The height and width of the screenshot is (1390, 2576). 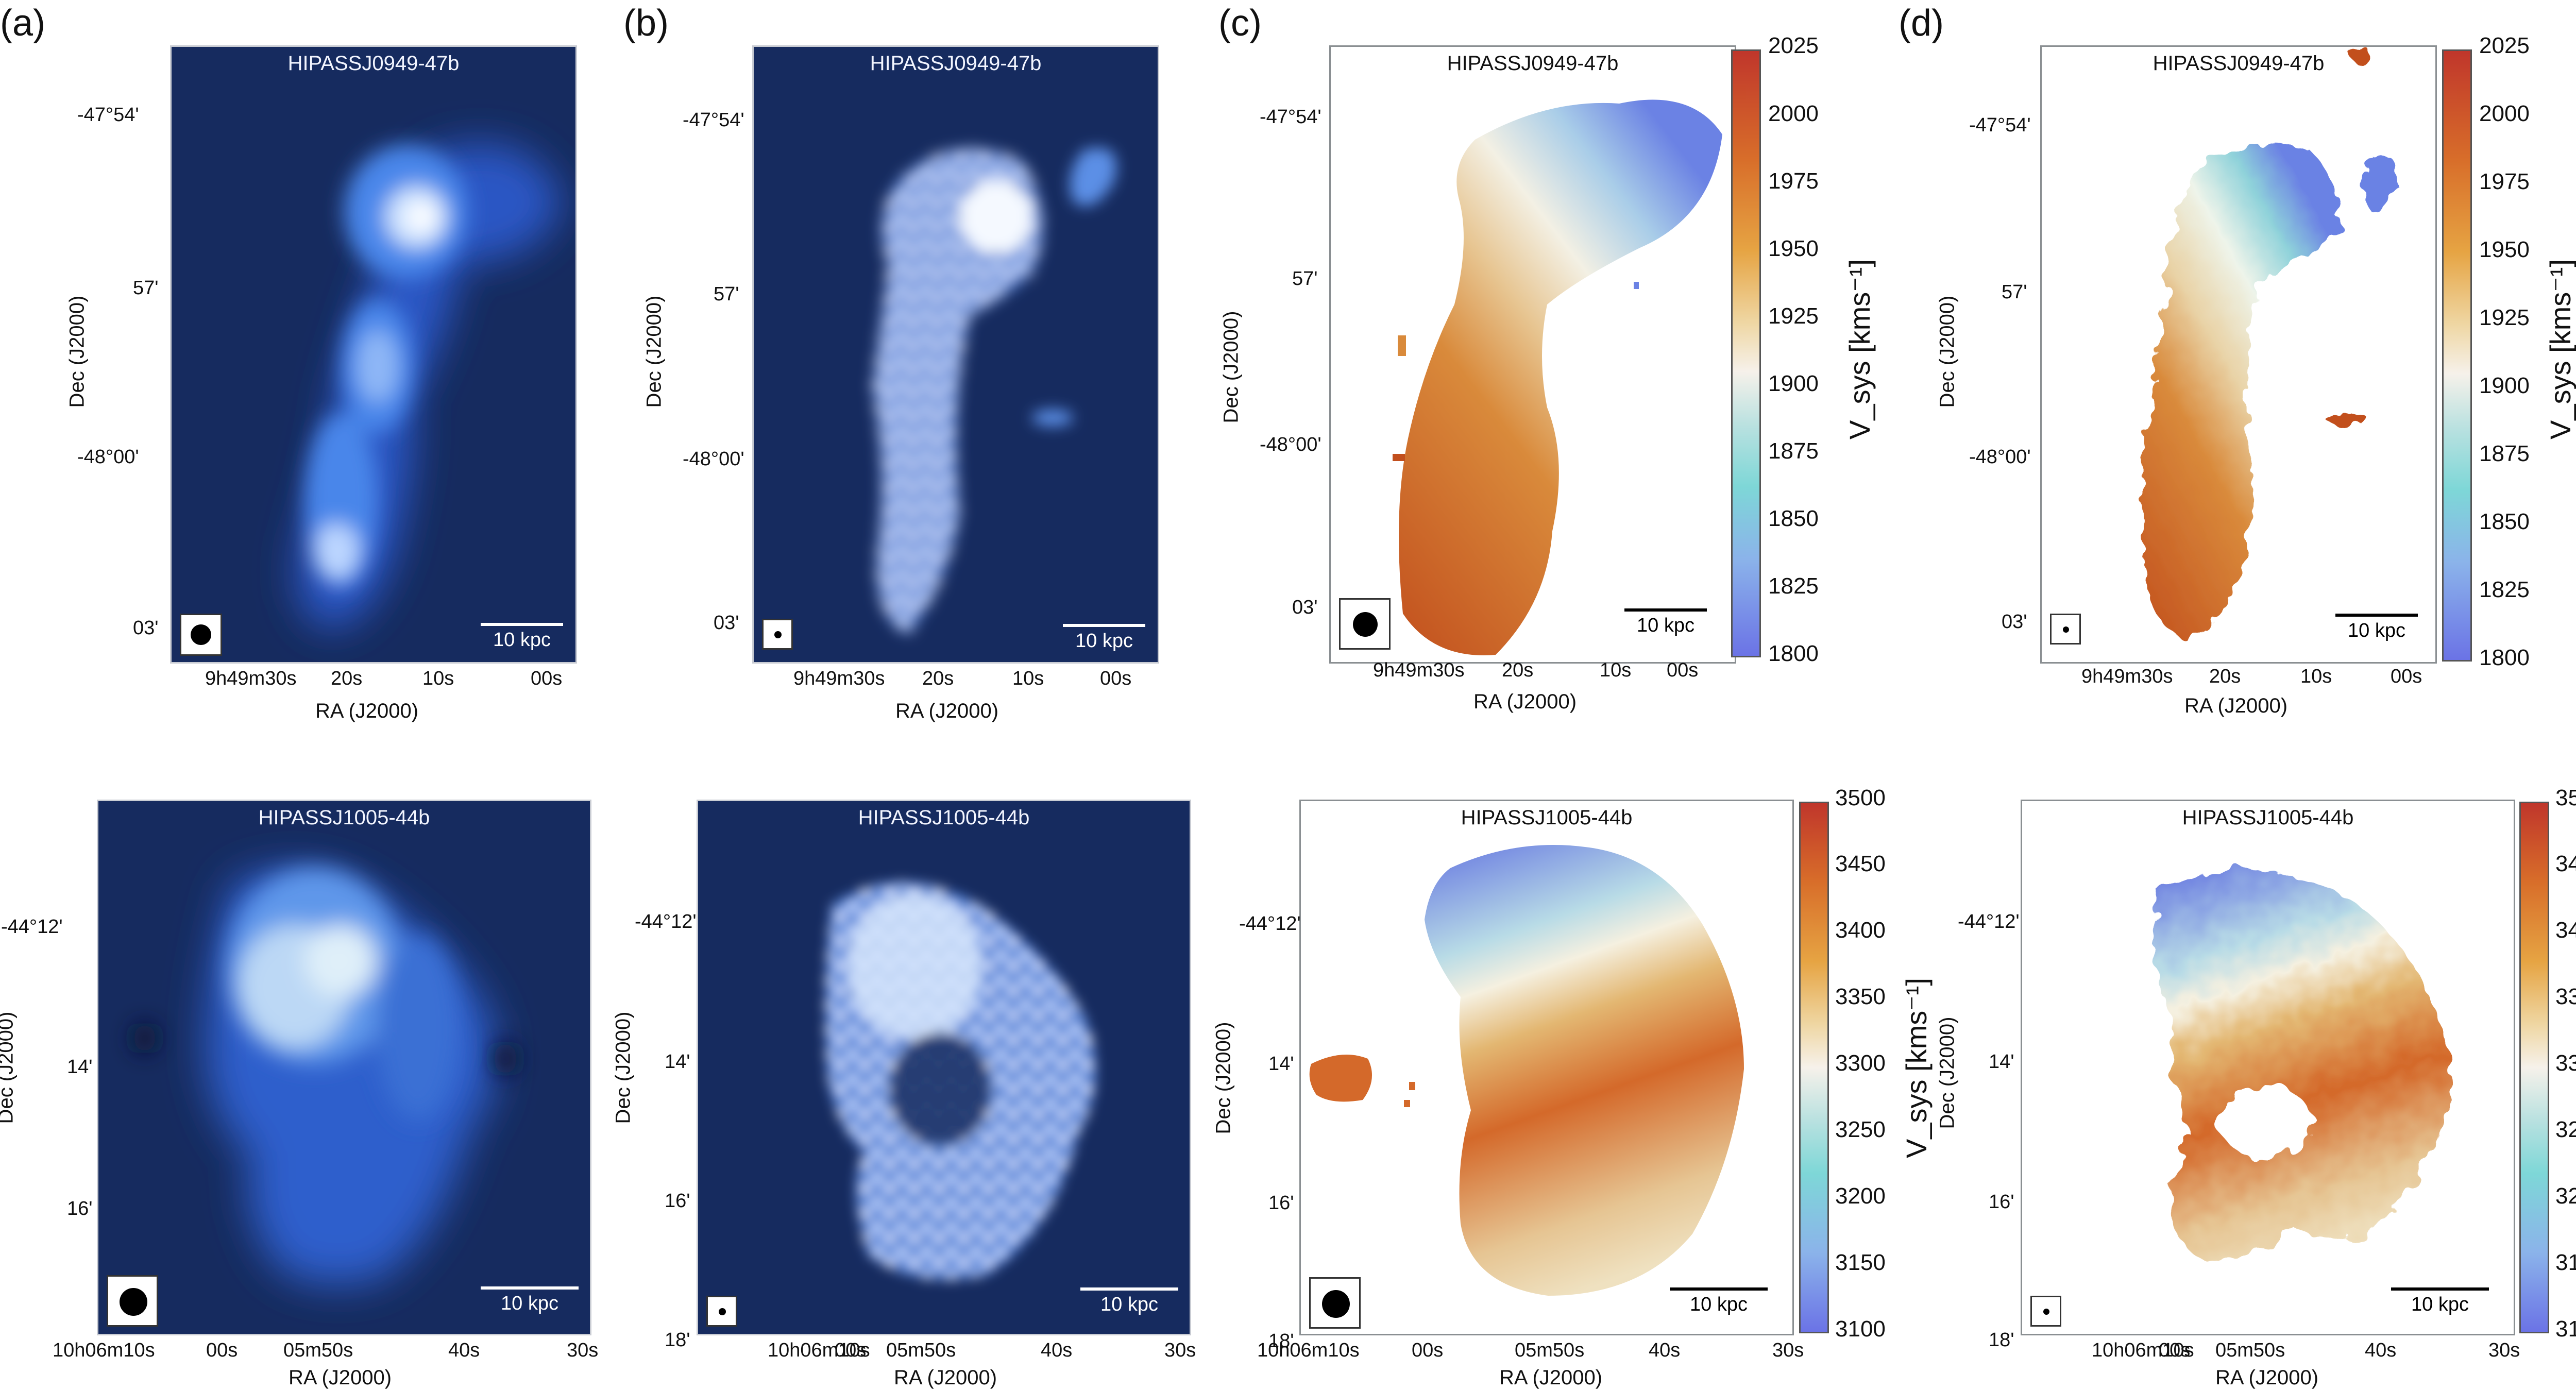 What do you see at coordinates (646, 23) in the screenshot?
I see `panel-label-b: (b)` at bounding box center [646, 23].